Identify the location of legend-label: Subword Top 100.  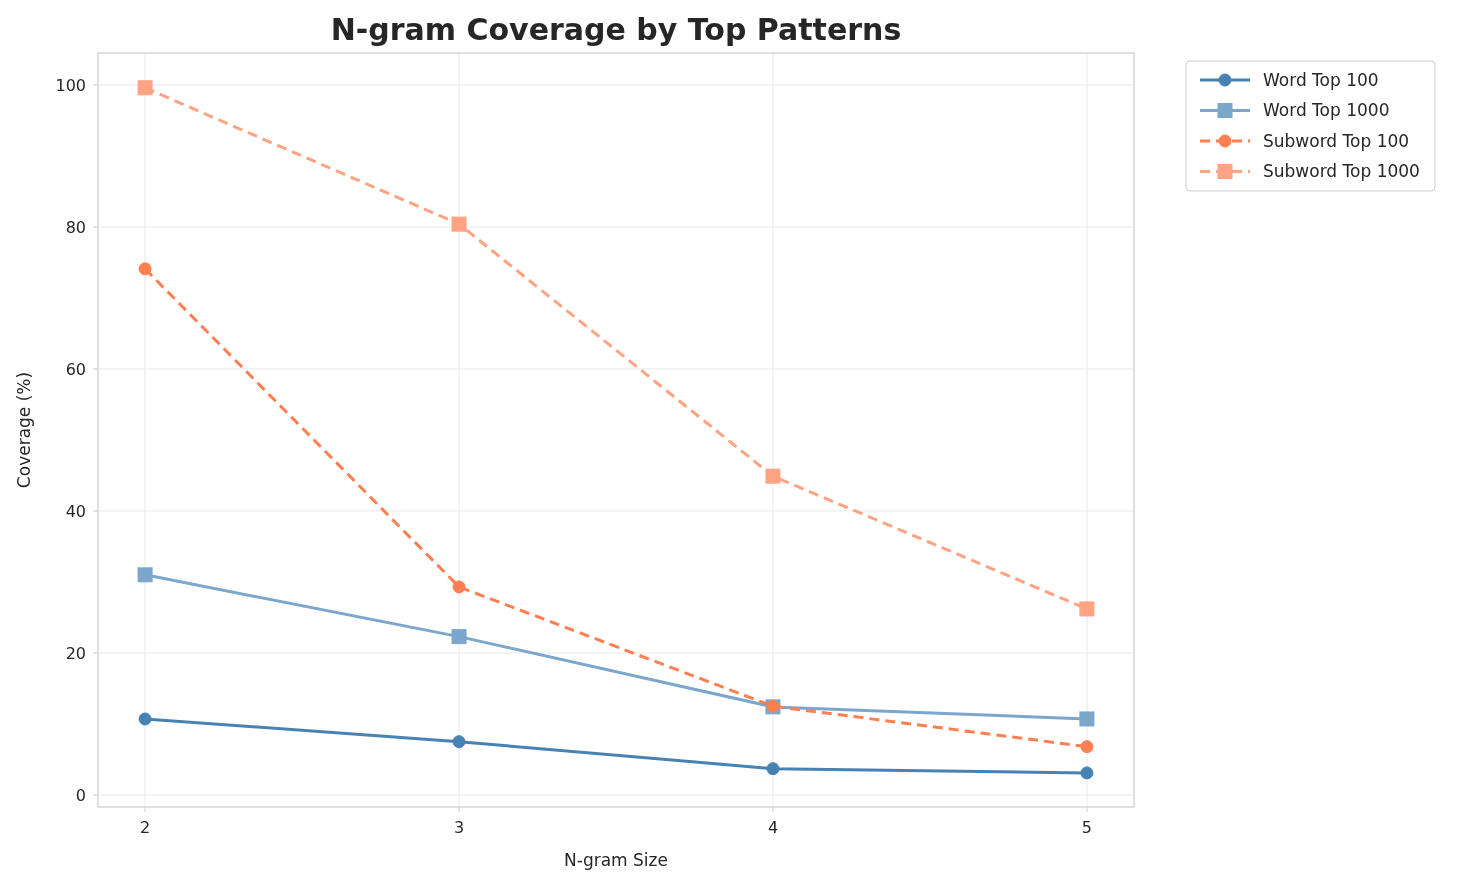
(1336, 140).